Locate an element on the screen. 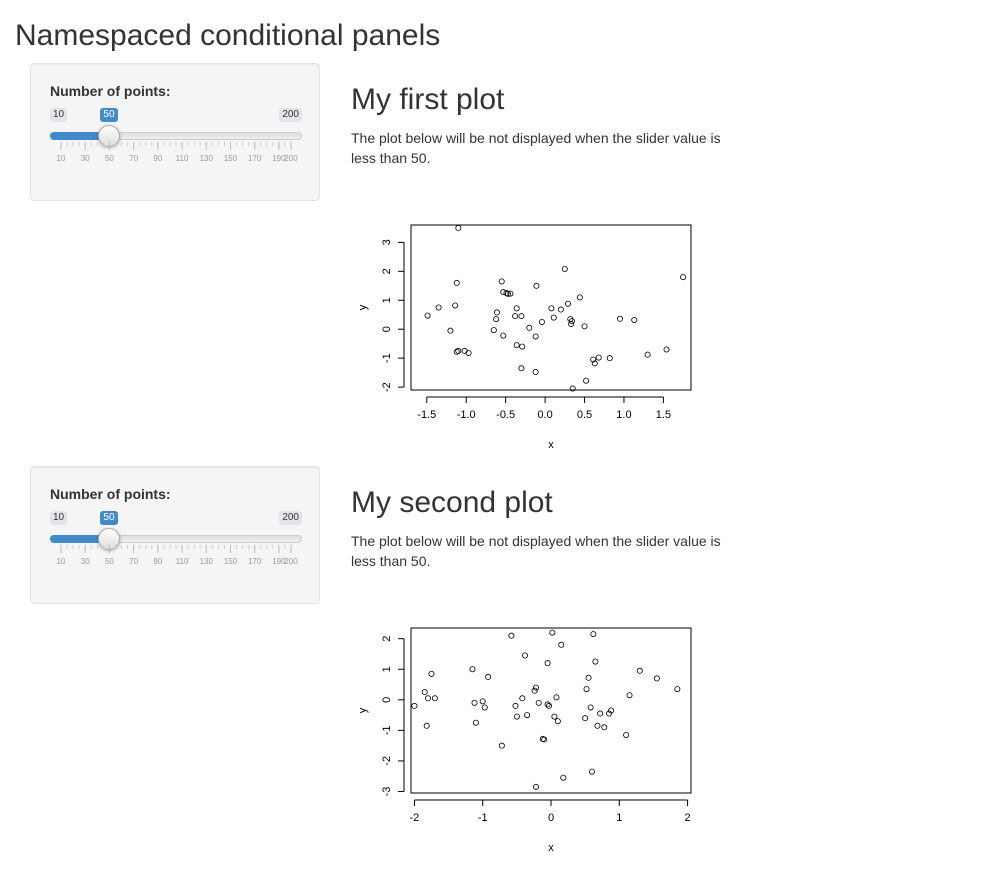 This screenshot has width=992, height=869. x-tick-label: 1.0 is located at coordinates (623, 415).